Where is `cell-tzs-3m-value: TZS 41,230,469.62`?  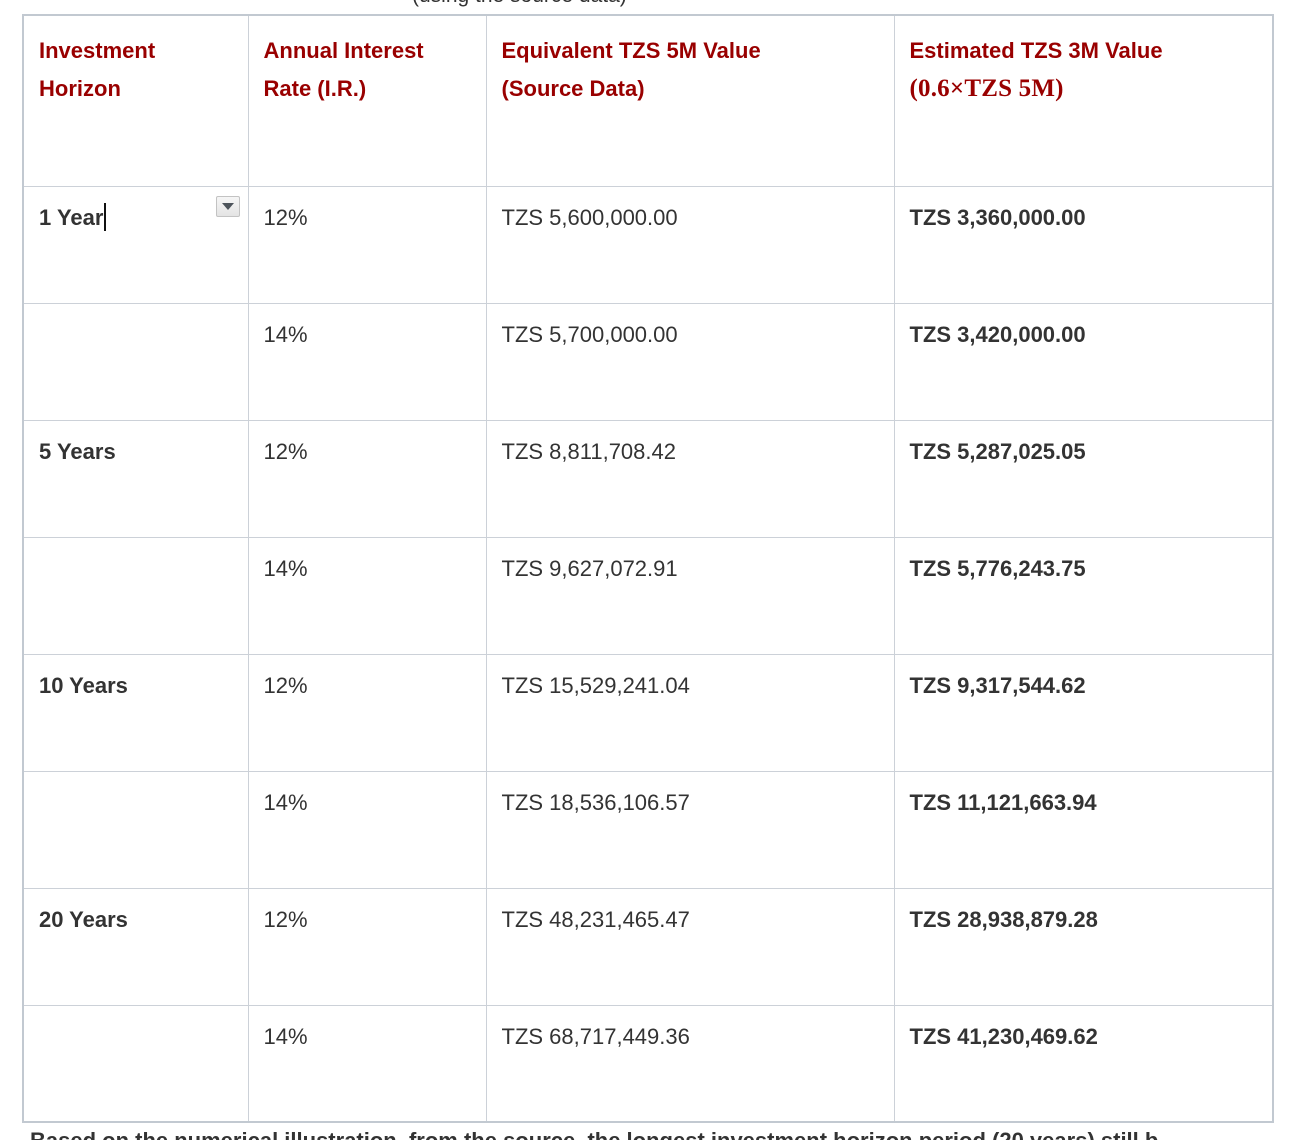 cell-tzs-3m-value: TZS 41,230,469.62 is located at coordinates (1083, 1063).